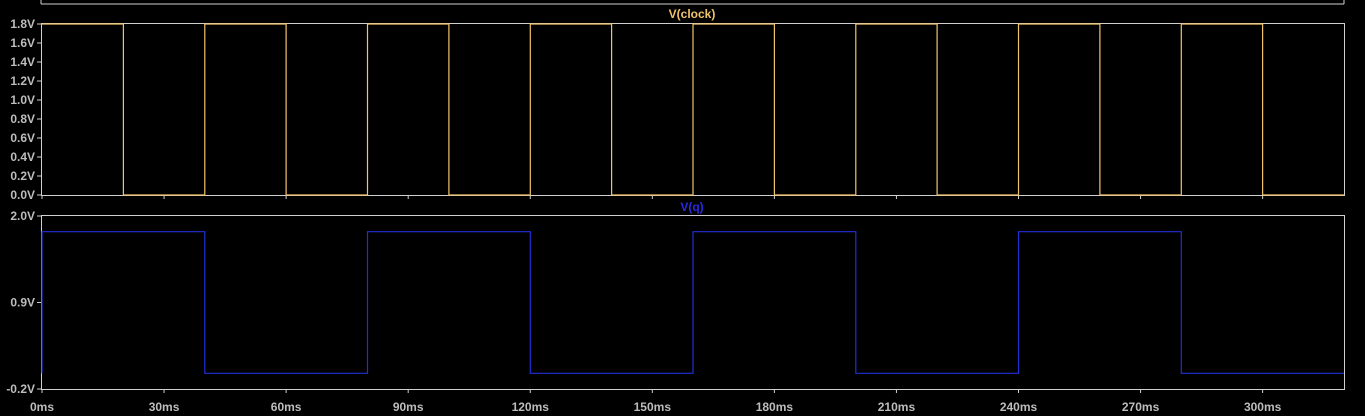 The image size is (1365, 416). Describe the element at coordinates (692, 14) in the screenshot. I see `clock-trace-title: V(clock)` at that location.